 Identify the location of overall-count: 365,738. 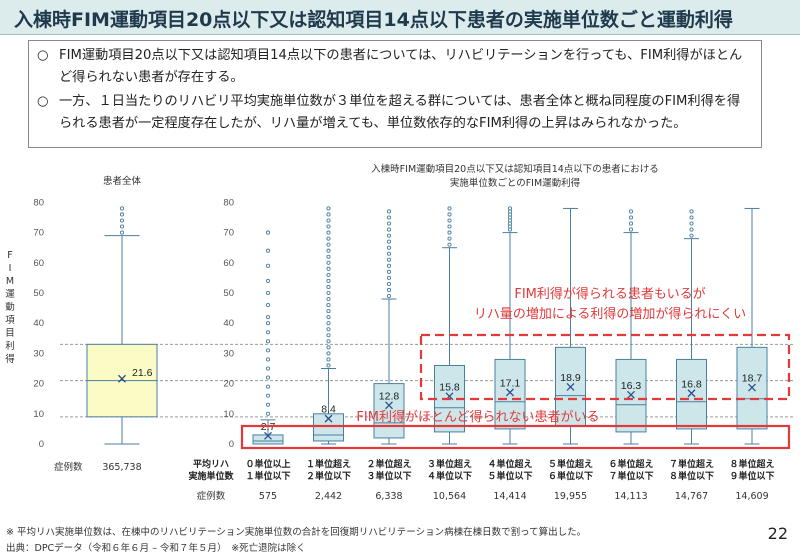
(121, 467).